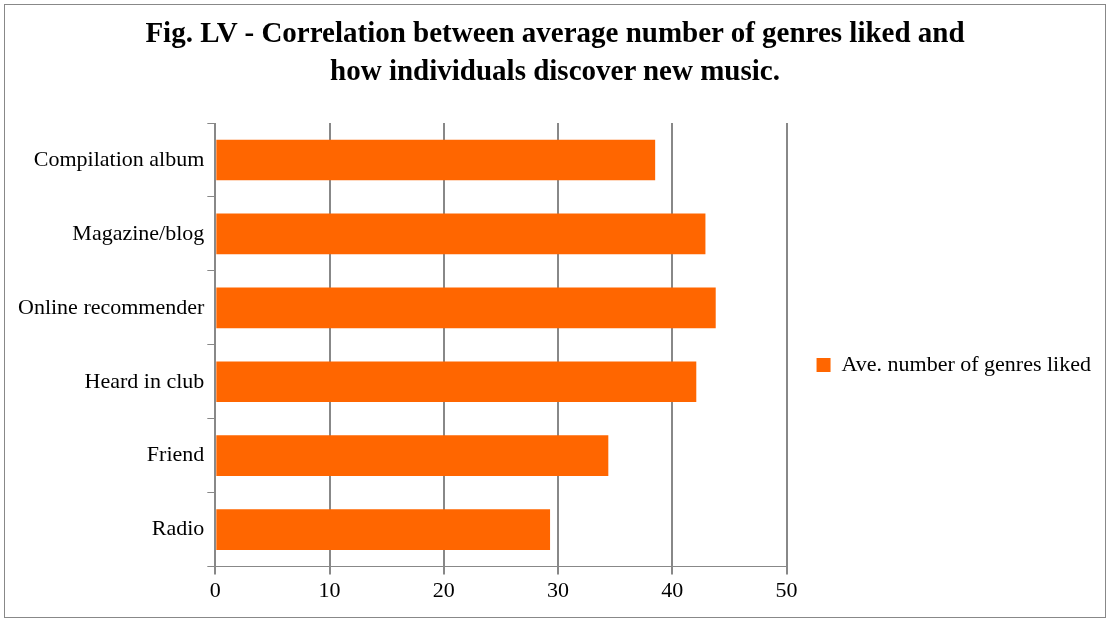 This screenshot has width=1112, height=621. I want to click on y-tick-label: Radio, so click(178, 528).